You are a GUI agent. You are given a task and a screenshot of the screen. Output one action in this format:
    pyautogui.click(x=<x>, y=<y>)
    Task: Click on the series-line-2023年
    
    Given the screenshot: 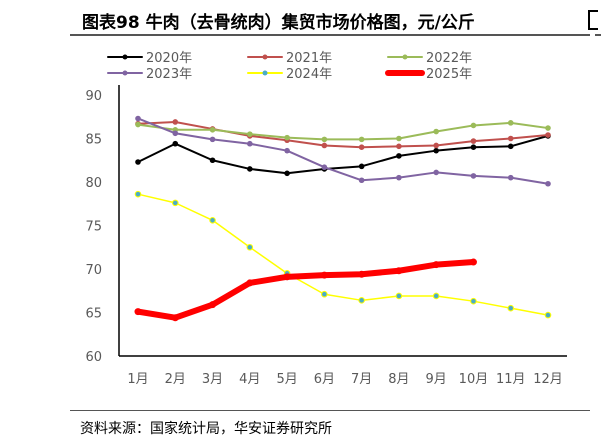 What is the action you would take?
    pyautogui.click(x=343, y=151)
    